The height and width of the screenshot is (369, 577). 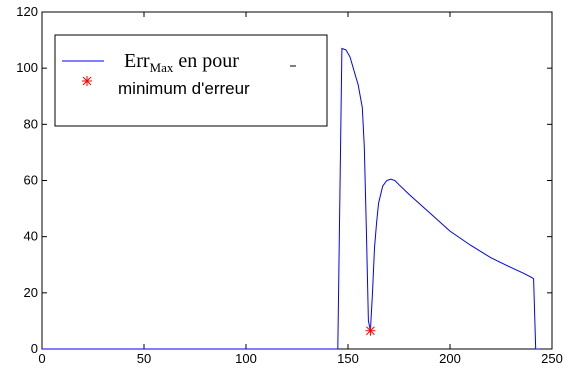 What do you see at coordinates (552, 358) in the screenshot?
I see `x-tick-label: 250` at bounding box center [552, 358].